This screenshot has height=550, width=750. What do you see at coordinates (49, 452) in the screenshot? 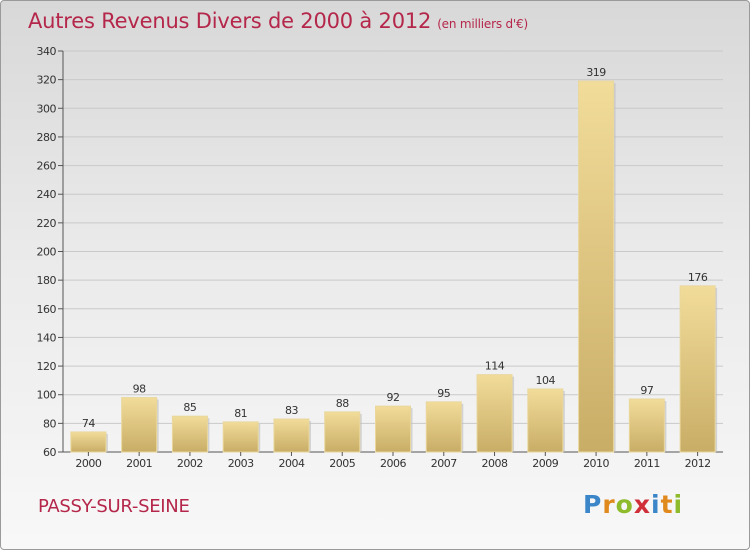
I see `y-tick-label: 60` at bounding box center [49, 452].